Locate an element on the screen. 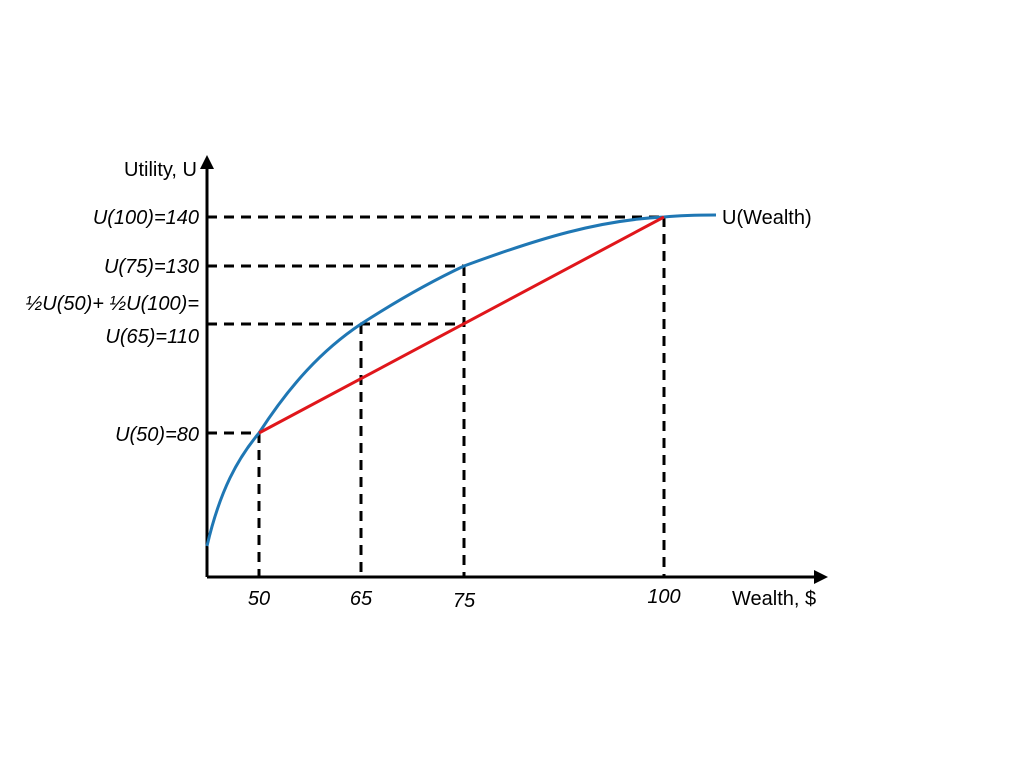 This screenshot has width=1024, height=768. expected-utility-chord is located at coordinates (461, 325).